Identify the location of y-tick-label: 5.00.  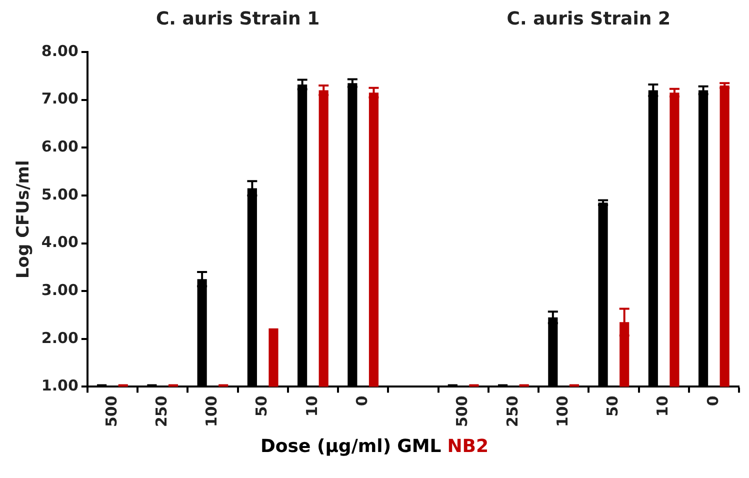
(59, 194).